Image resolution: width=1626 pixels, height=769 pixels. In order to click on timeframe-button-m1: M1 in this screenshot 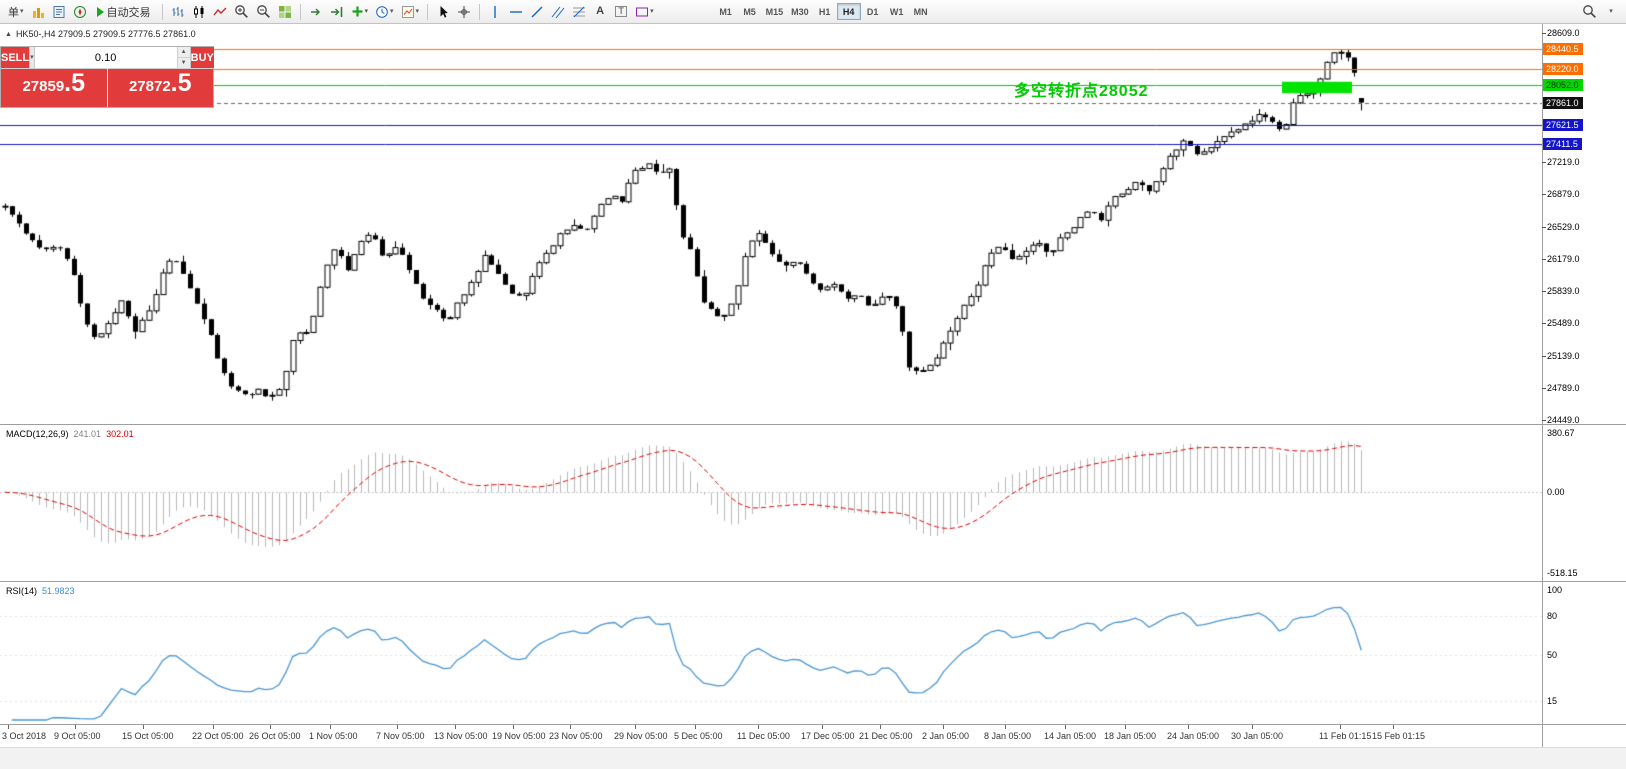, I will do `click(725, 11)`.